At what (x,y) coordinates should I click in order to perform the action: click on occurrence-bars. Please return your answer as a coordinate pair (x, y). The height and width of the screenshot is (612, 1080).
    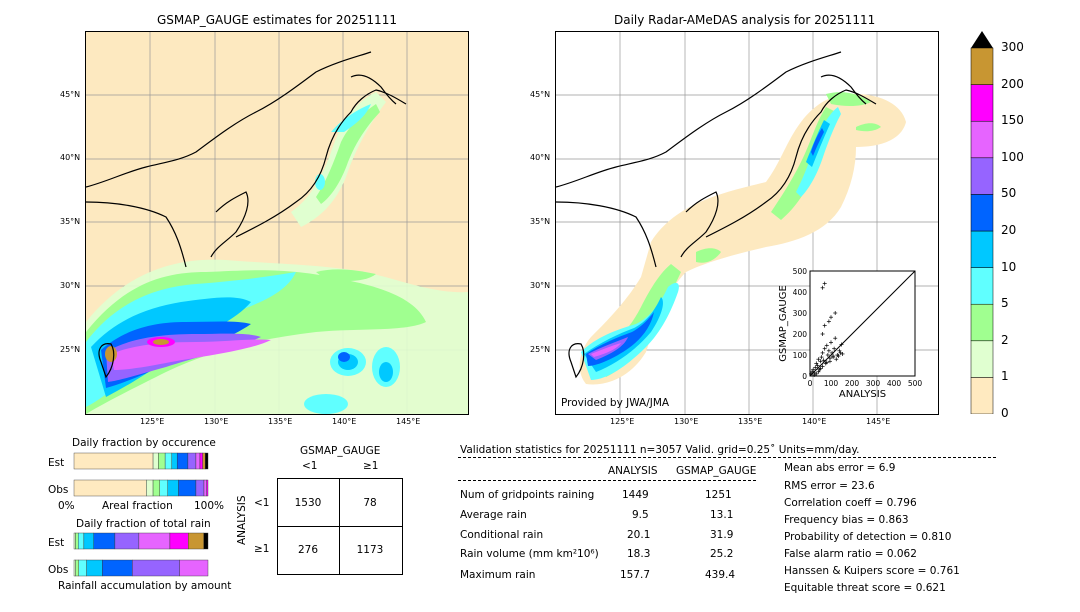
    Looking at the image, I should click on (141, 474).